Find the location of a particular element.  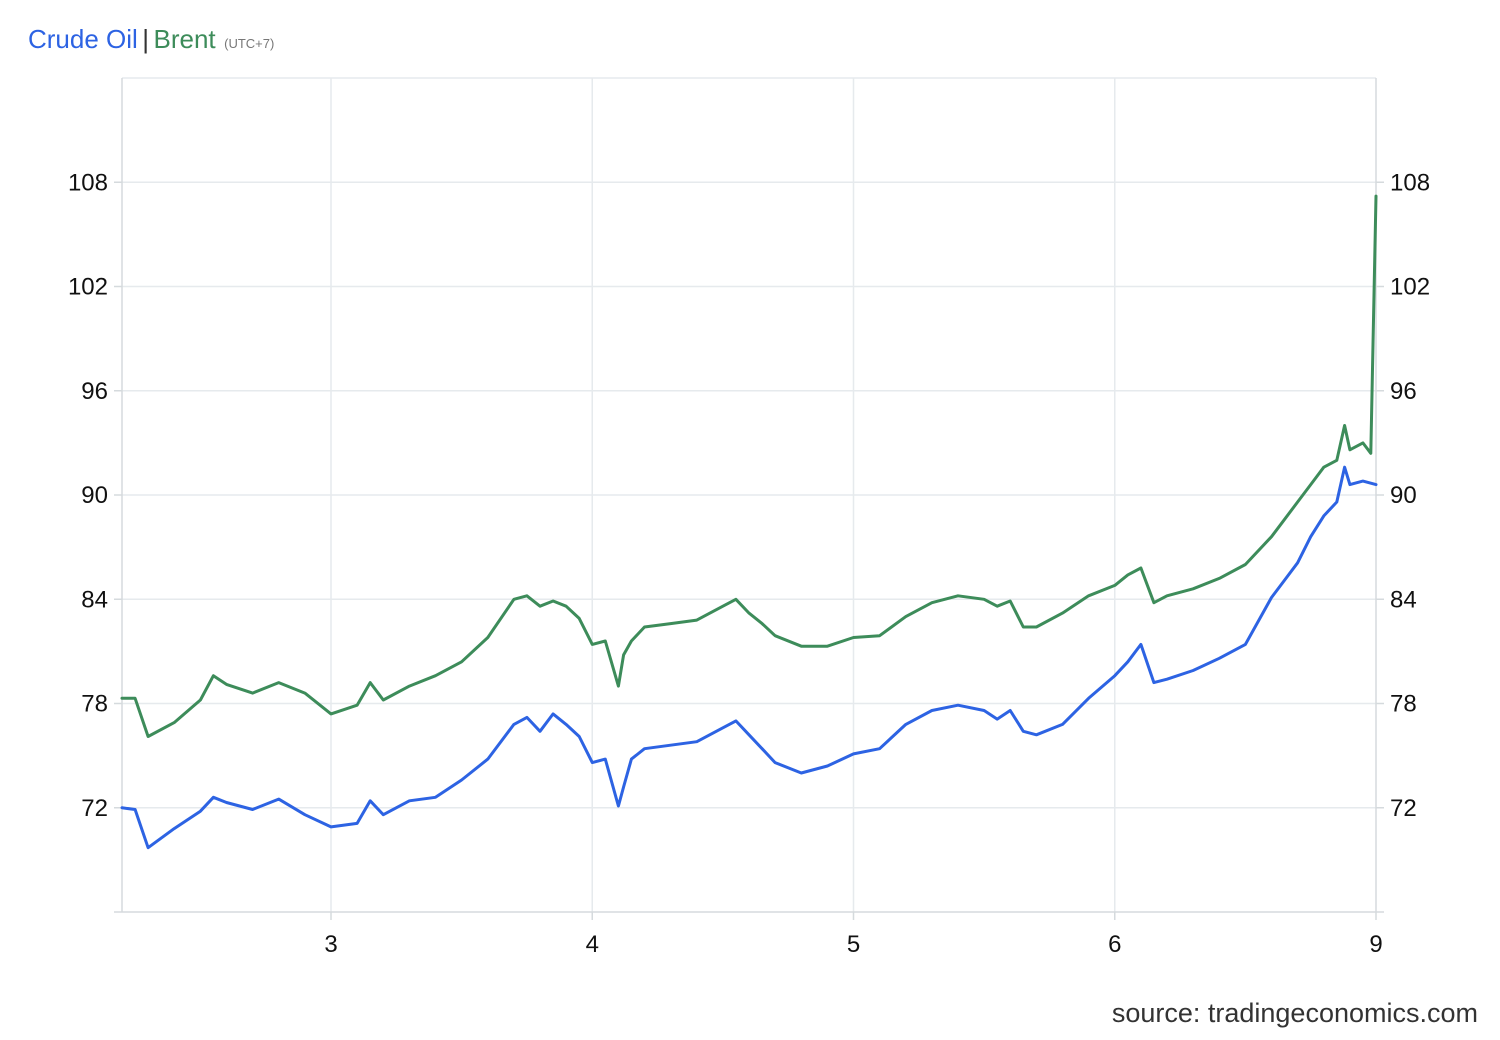

y-tick-label-left: 84 is located at coordinates (94, 599).